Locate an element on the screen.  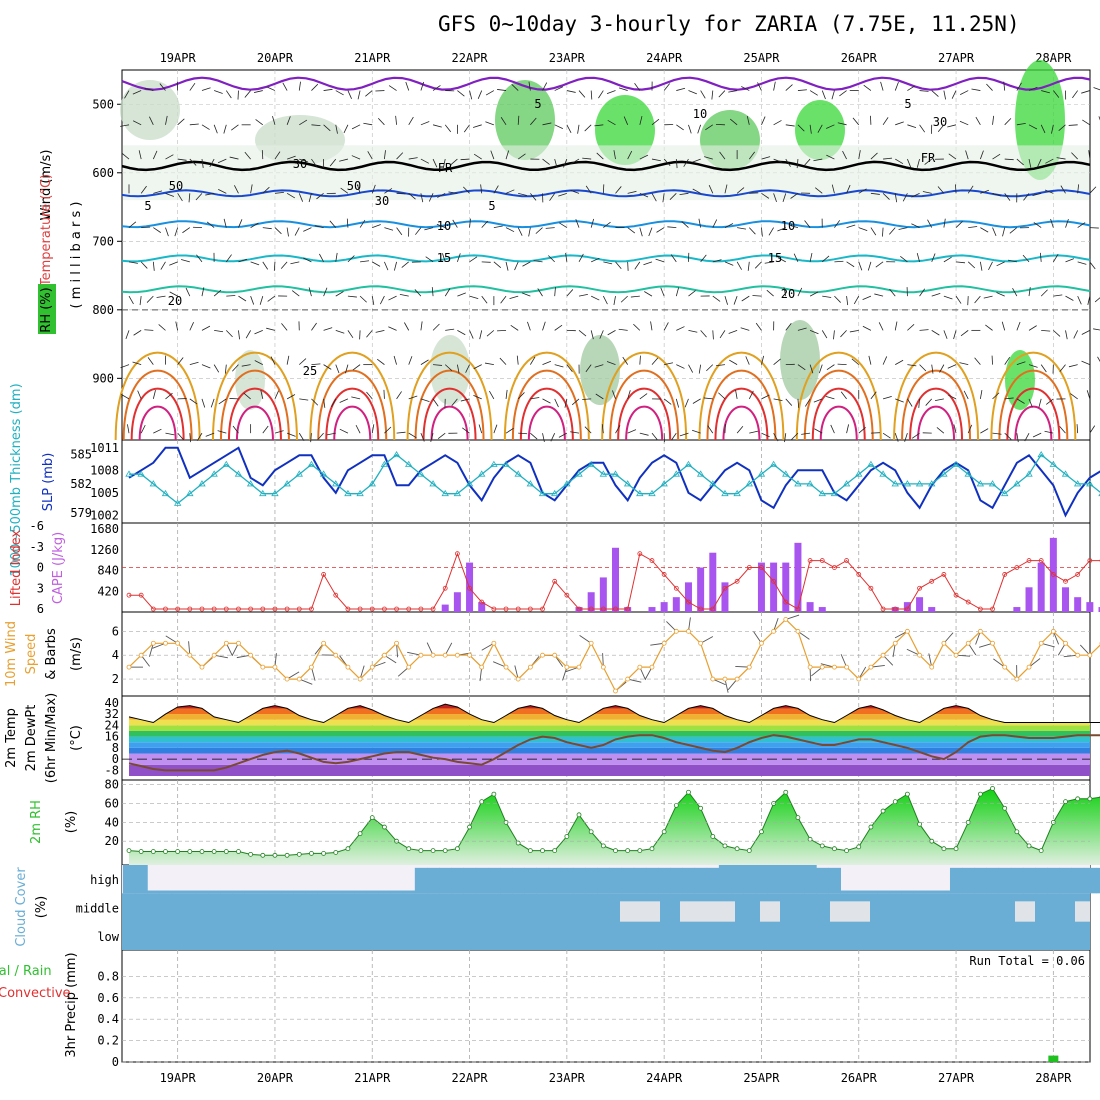
contour-label: 5 is located at coordinates (491, 206).